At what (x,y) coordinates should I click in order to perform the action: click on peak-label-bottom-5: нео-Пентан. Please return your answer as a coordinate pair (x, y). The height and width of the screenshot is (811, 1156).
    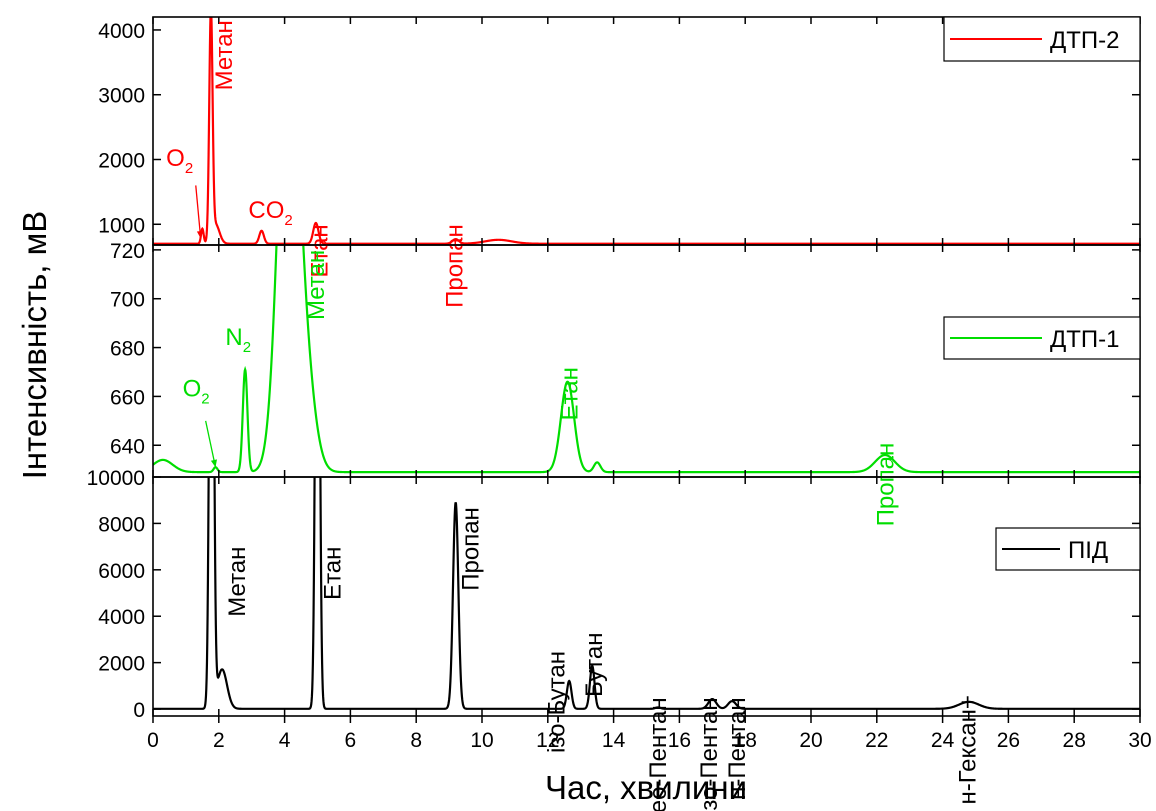
    Looking at the image, I should click on (658, 754).